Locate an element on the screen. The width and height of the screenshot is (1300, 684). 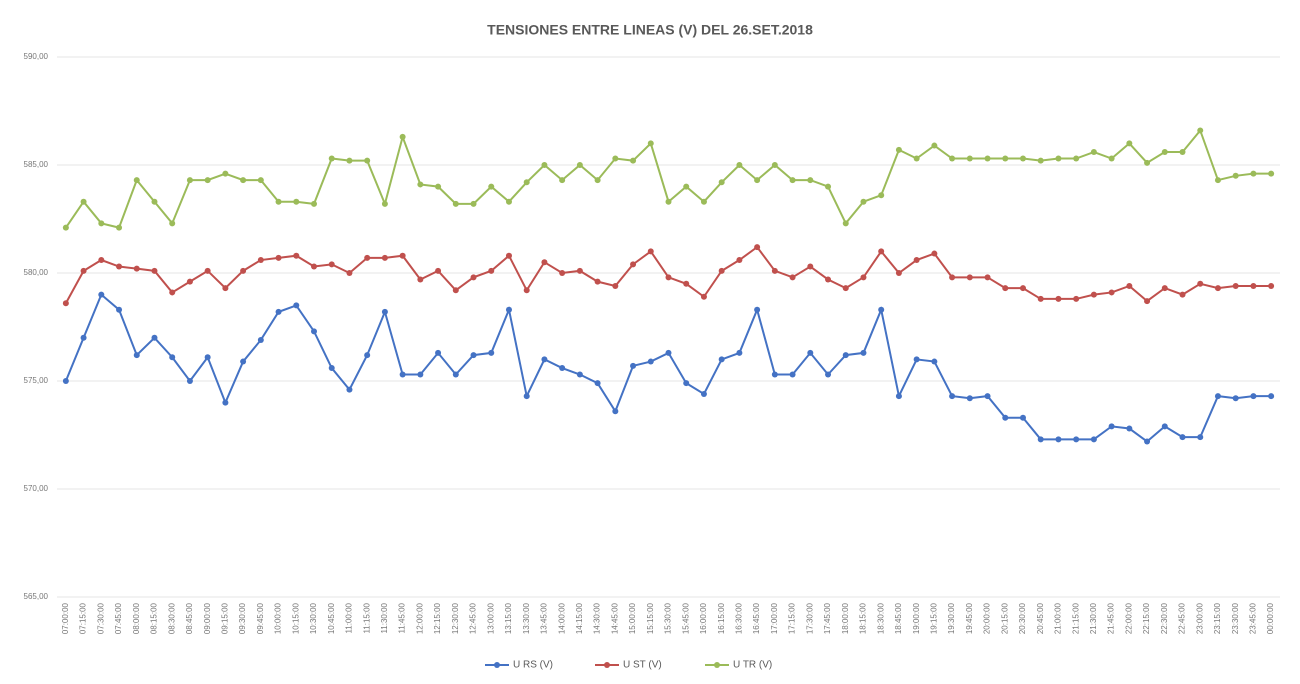
x-tick-label: 17:30:00 is located at coordinates (809, 618).